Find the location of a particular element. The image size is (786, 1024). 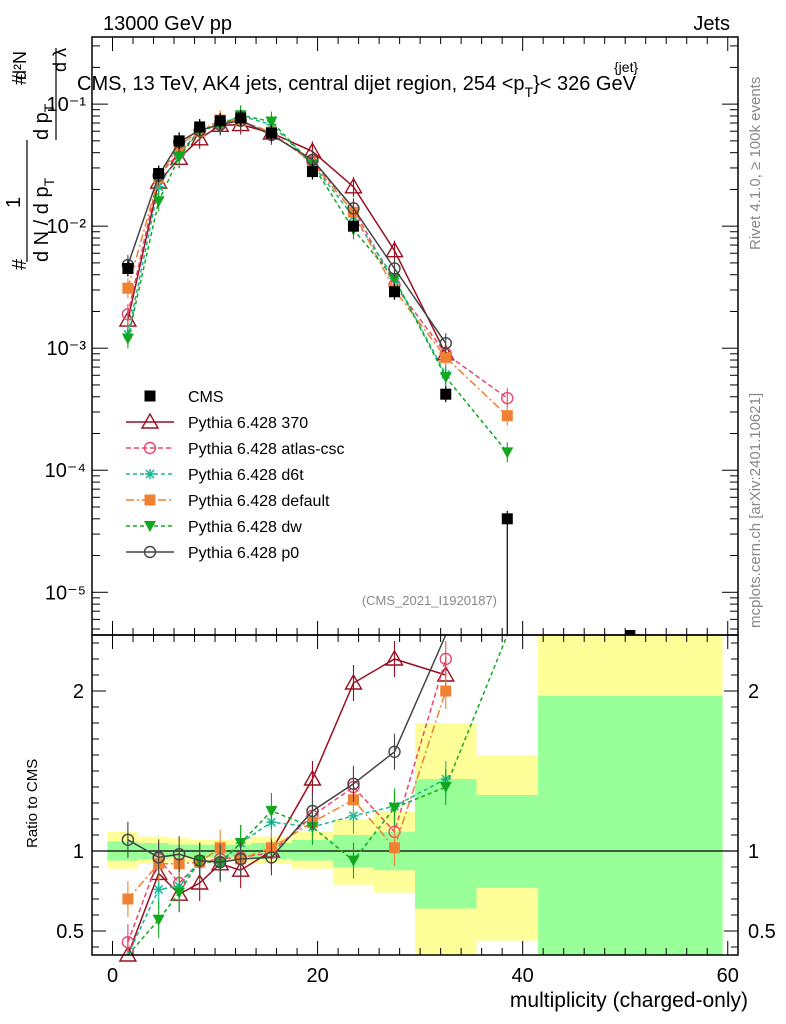

x-axis-label: multiplicity (charged-only) is located at coordinates (629, 1000).